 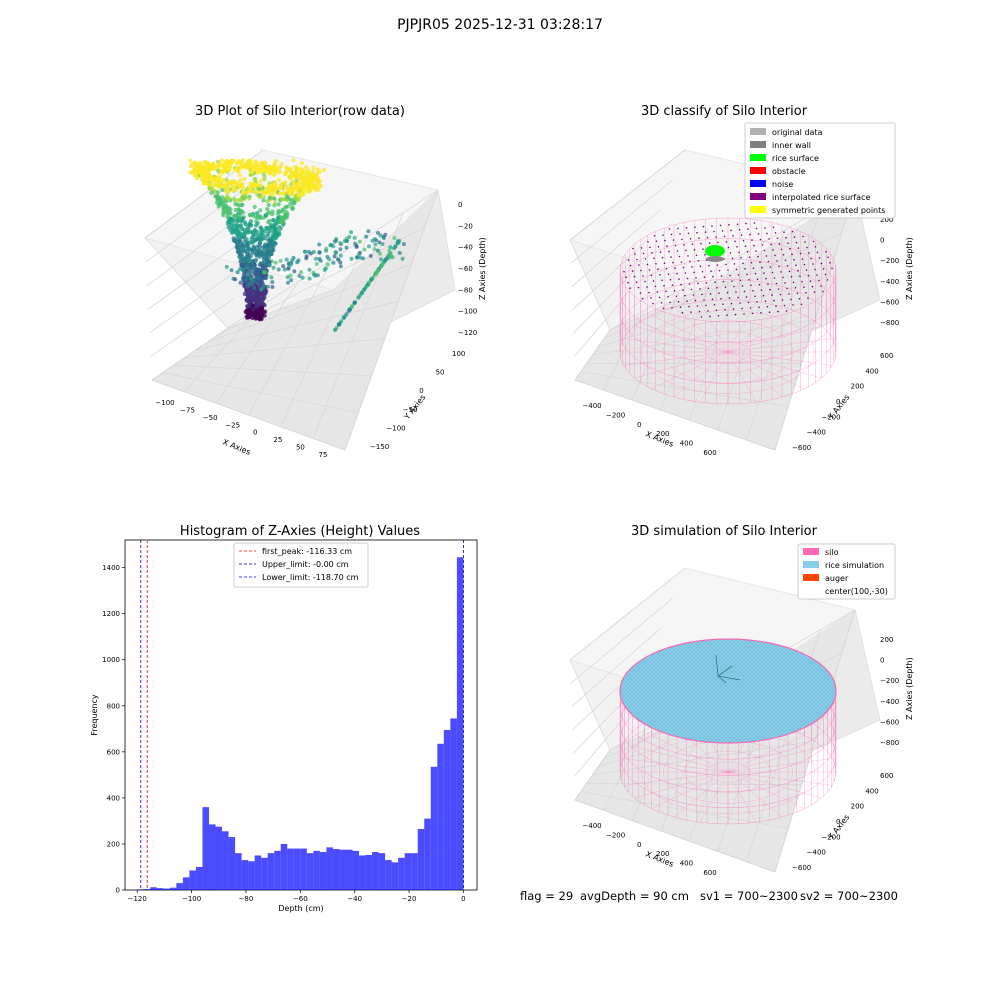 I want to click on z-tick-label: 200, so click(x=886, y=640).